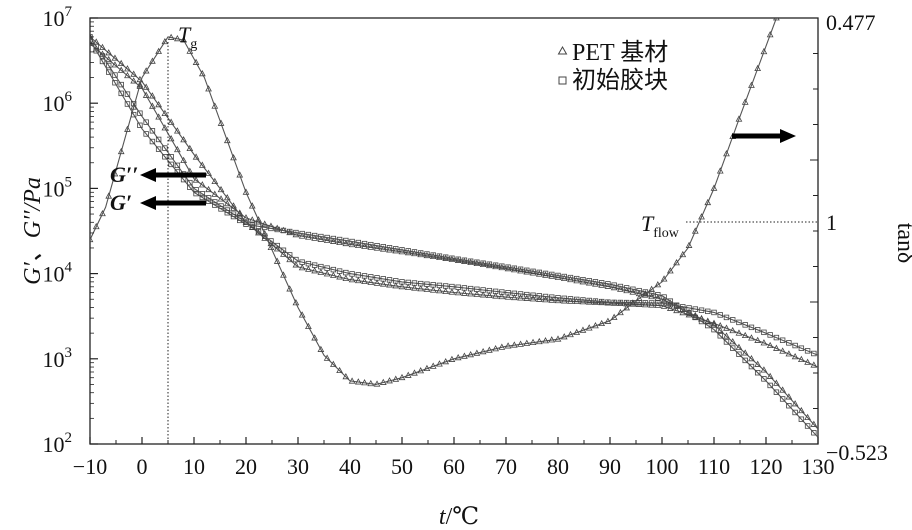  What do you see at coordinates (142, 466) in the screenshot?
I see `x-tick-label: 0` at bounding box center [142, 466].